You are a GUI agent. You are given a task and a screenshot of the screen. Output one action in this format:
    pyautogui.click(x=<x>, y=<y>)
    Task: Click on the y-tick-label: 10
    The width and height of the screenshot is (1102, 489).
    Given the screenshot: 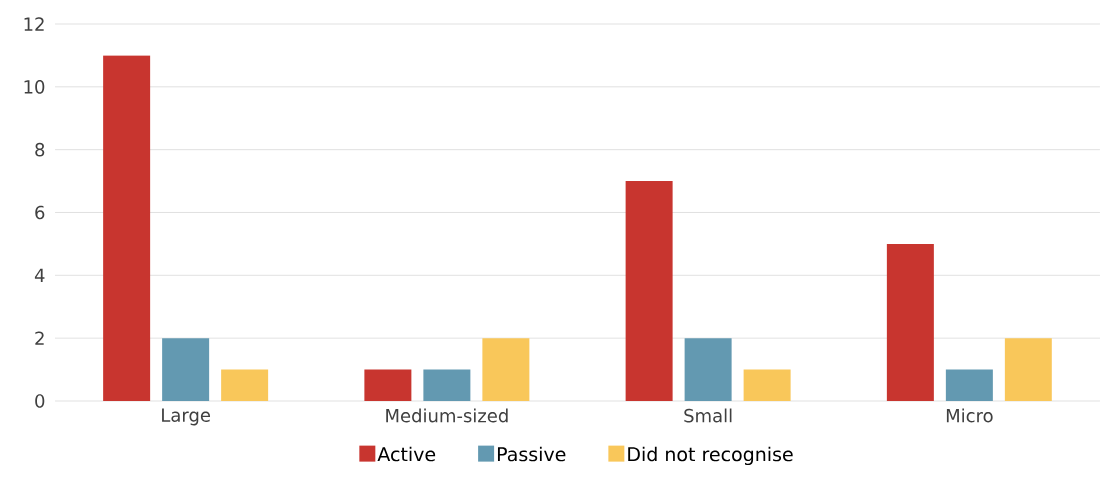 What is the action you would take?
    pyautogui.click(x=34, y=87)
    